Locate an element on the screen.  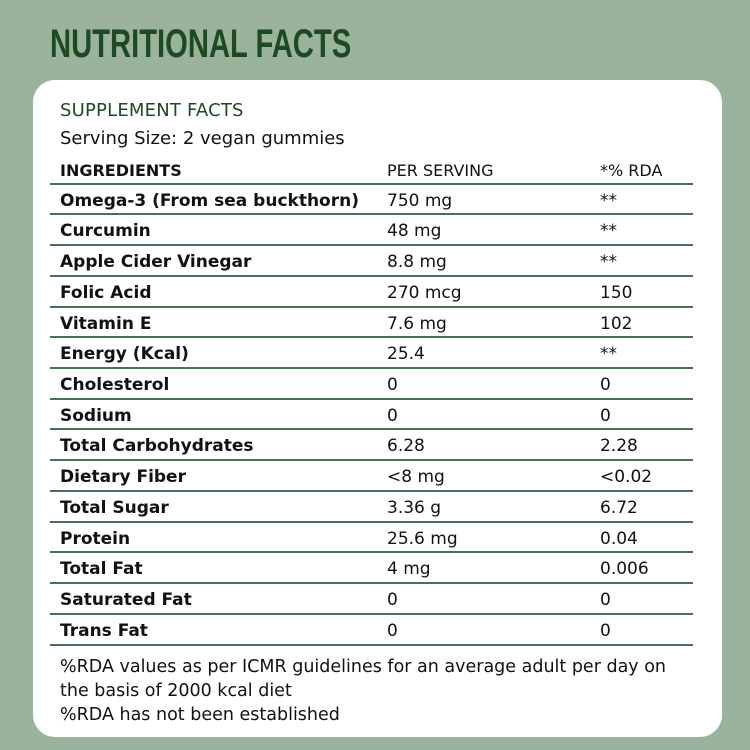
footnote-line: the basis of 2000 kcal diet is located at coordinates (176, 691).